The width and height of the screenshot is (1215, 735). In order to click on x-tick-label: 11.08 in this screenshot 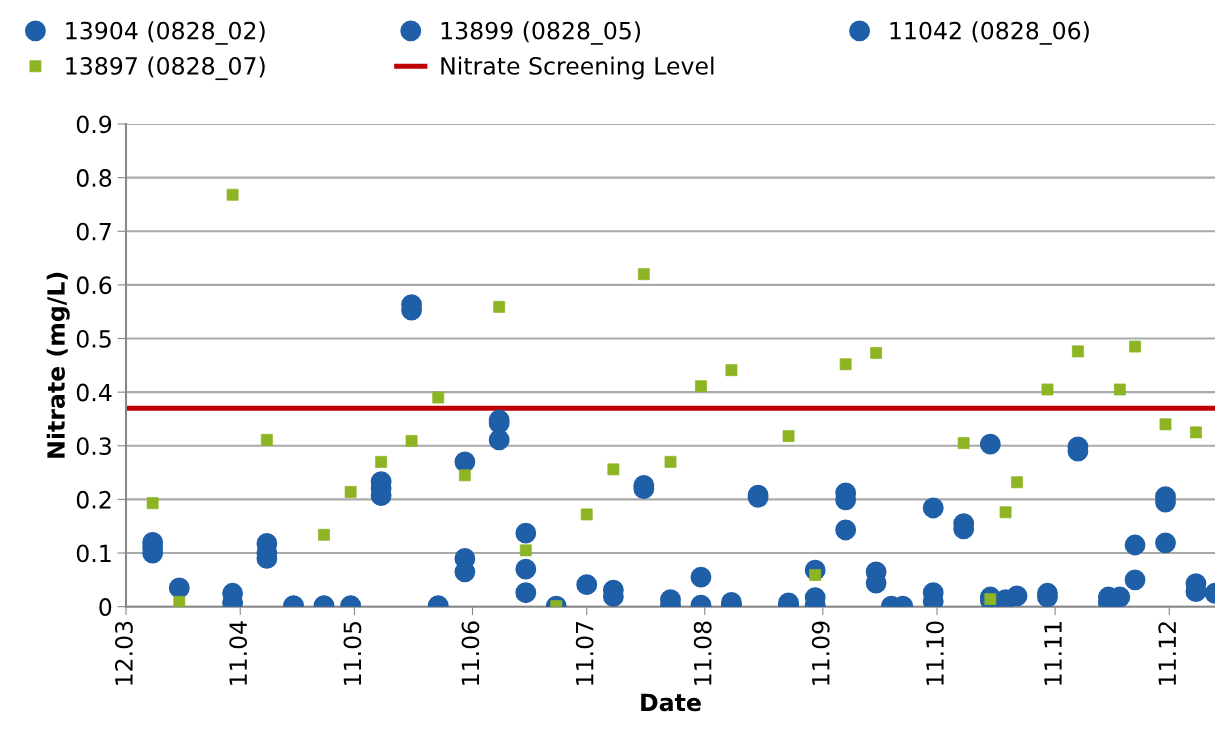, I will do `click(702, 653)`.